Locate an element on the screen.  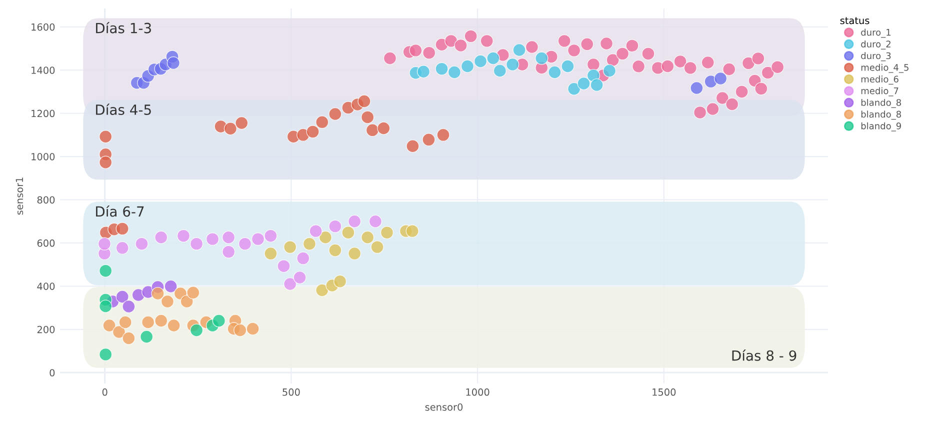
band-label: Días 8 - 9 is located at coordinates (764, 355).